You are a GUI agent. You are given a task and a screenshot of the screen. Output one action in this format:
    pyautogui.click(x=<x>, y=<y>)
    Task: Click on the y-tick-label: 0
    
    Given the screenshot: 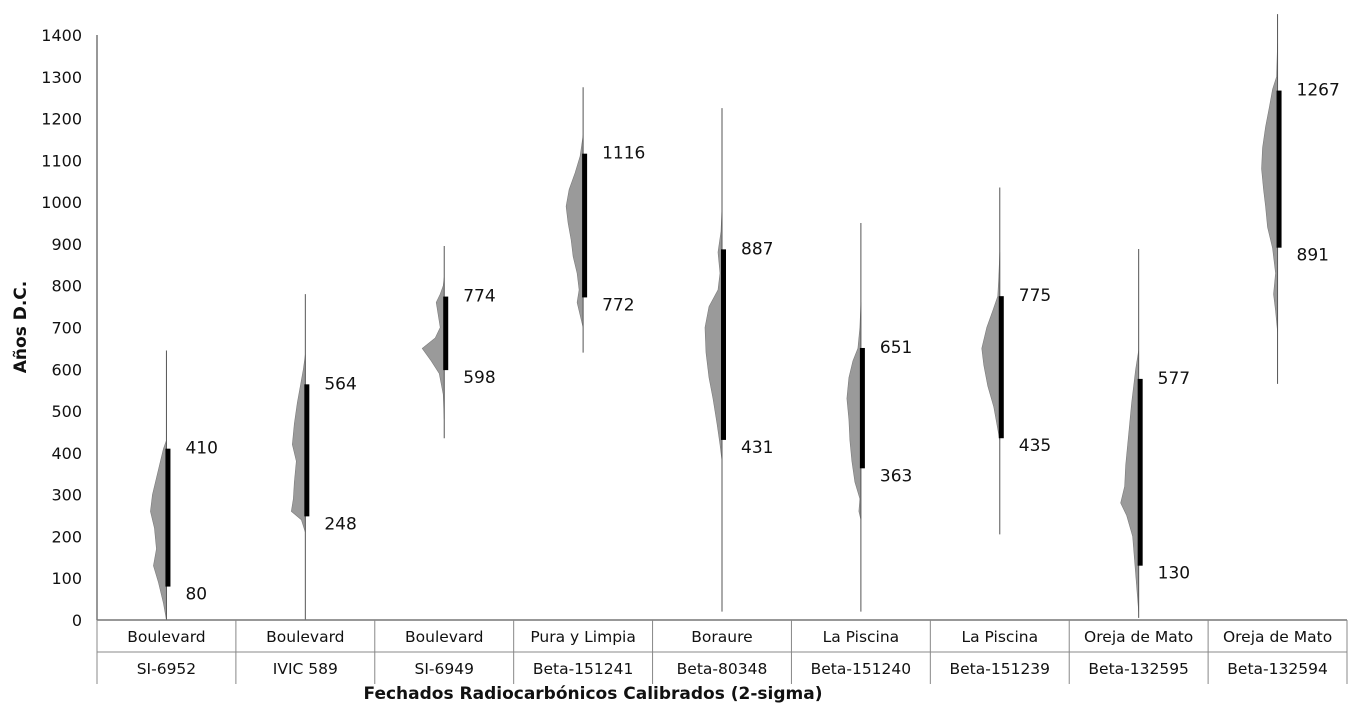 What is the action you would take?
    pyautogui.click(x=77, y=620)
    